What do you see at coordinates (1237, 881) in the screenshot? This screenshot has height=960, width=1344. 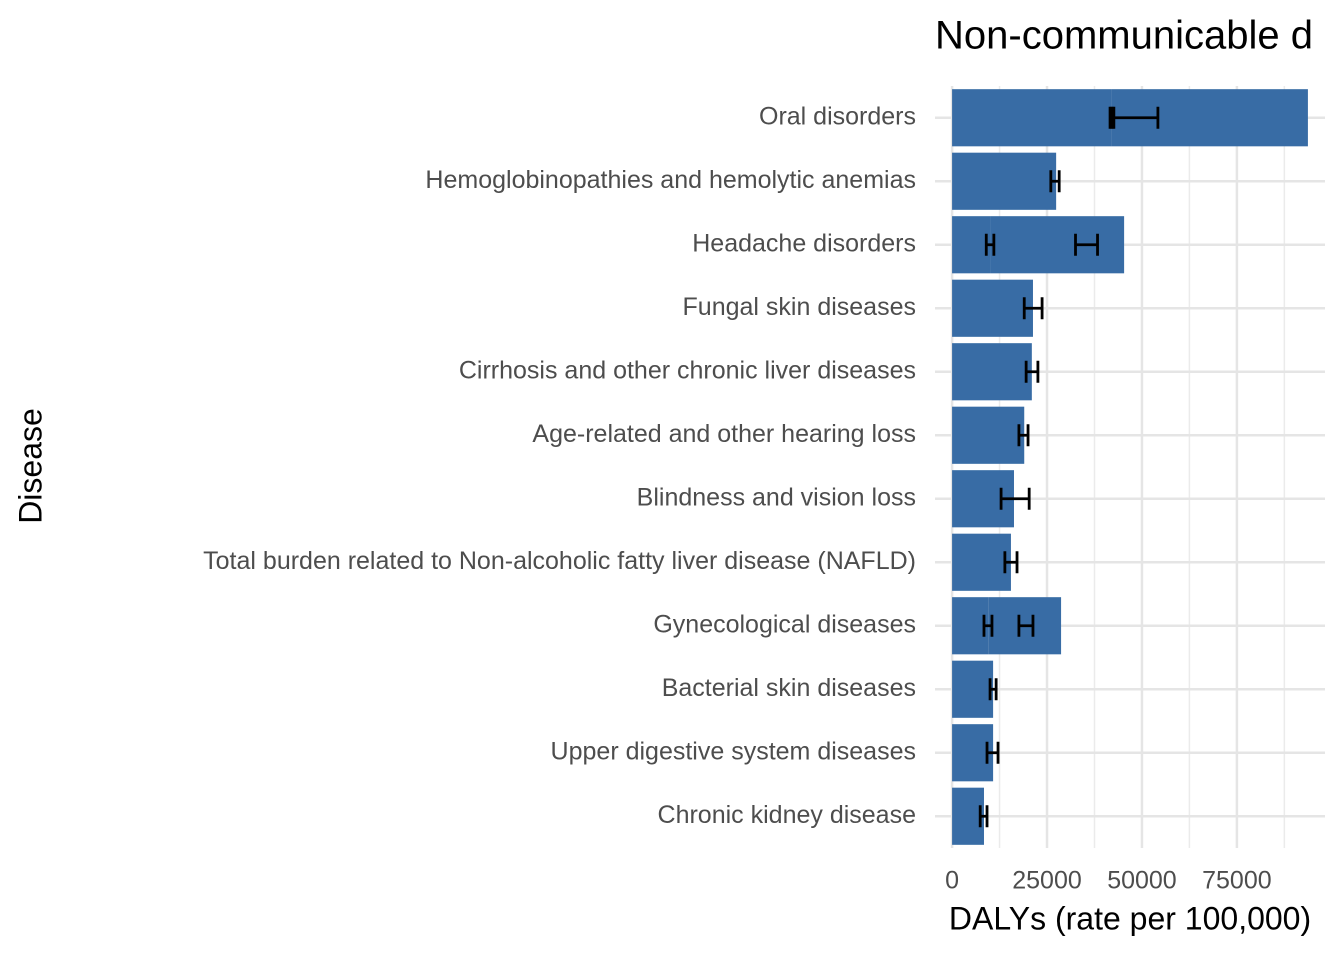 I see `x-tick-label: 75000` at bounding box center [1237, 881].